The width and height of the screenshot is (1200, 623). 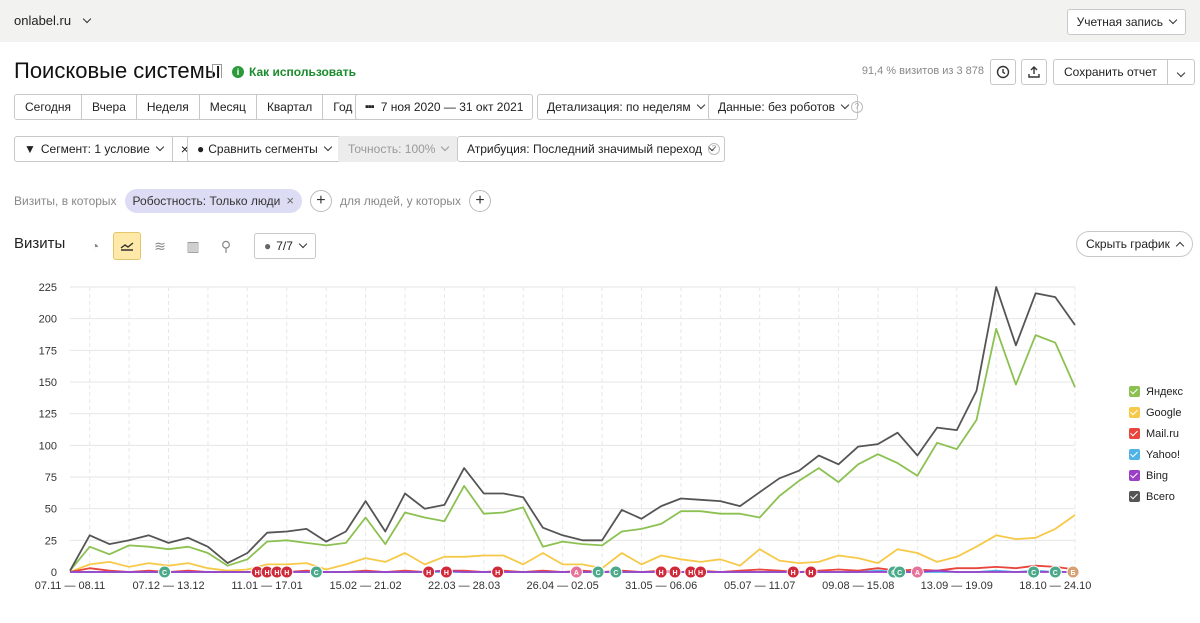 What do you see at coordinates (160, 245) in the screenshot?
I see `area-chart-icon: ≋` at bounding box center [160, 245].